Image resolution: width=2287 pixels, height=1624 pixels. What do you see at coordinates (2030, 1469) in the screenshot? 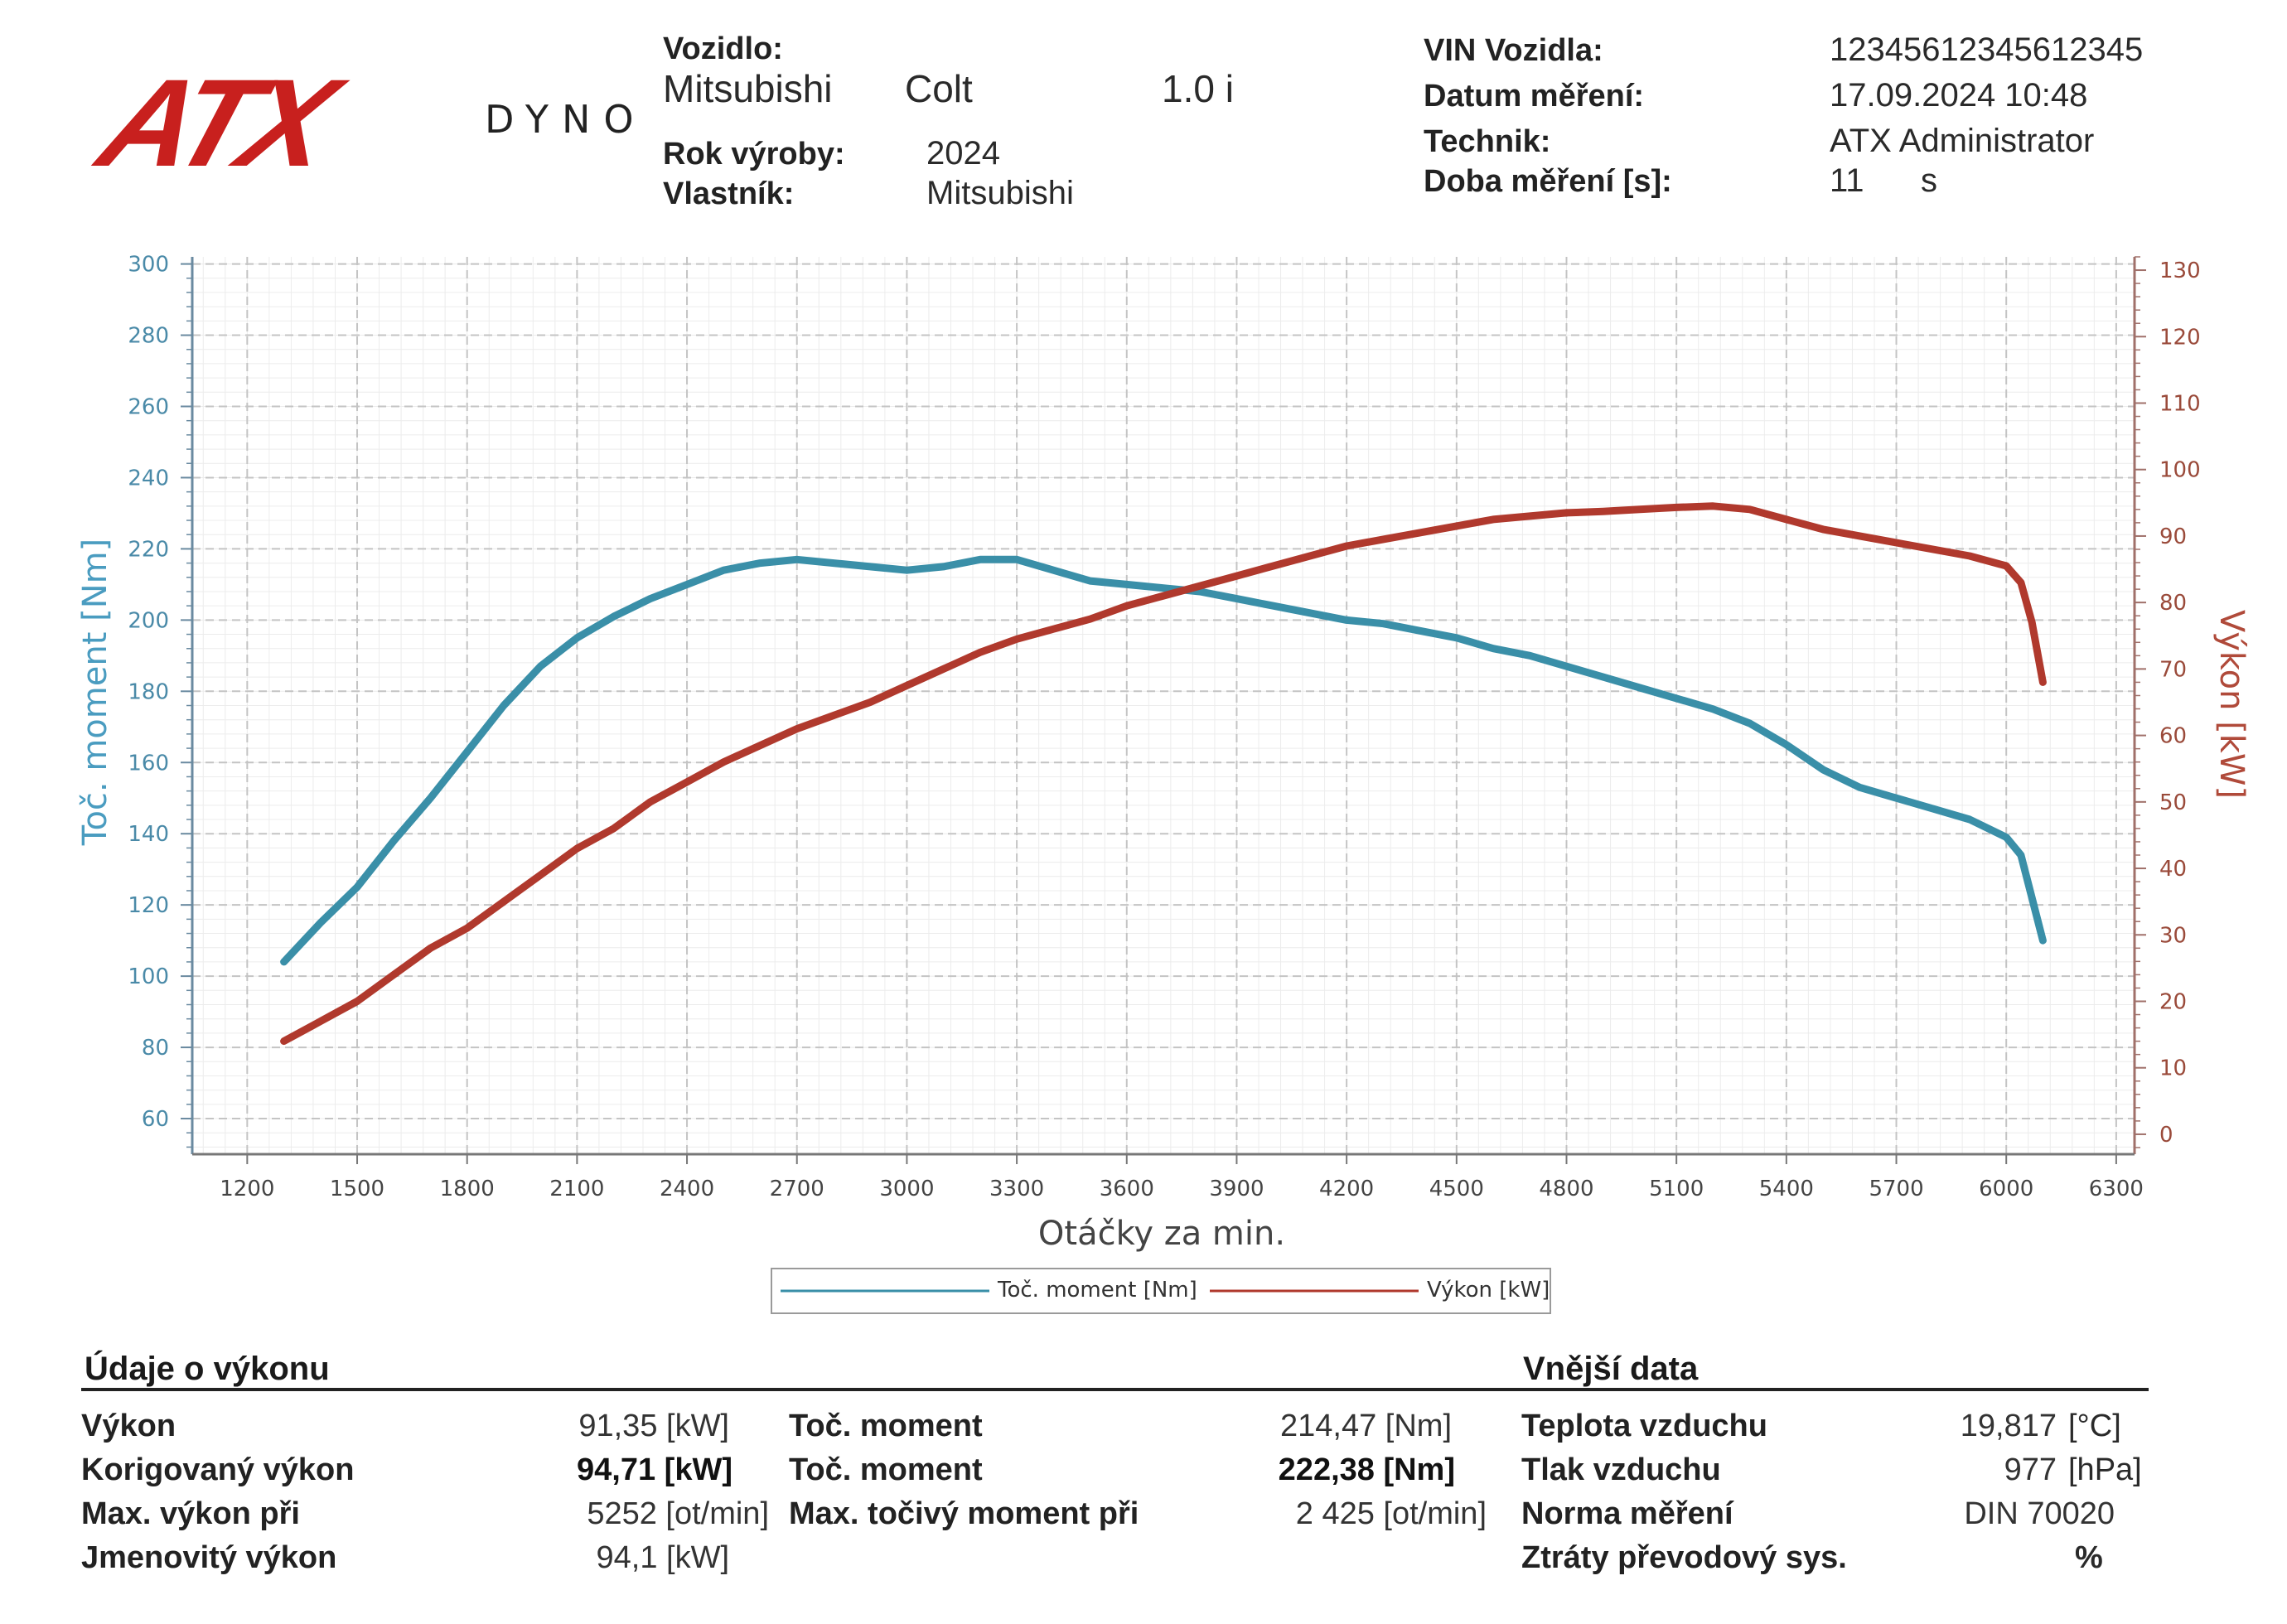
I see `ext-value-pressure: 977` at bounding box center [2030, 1469].